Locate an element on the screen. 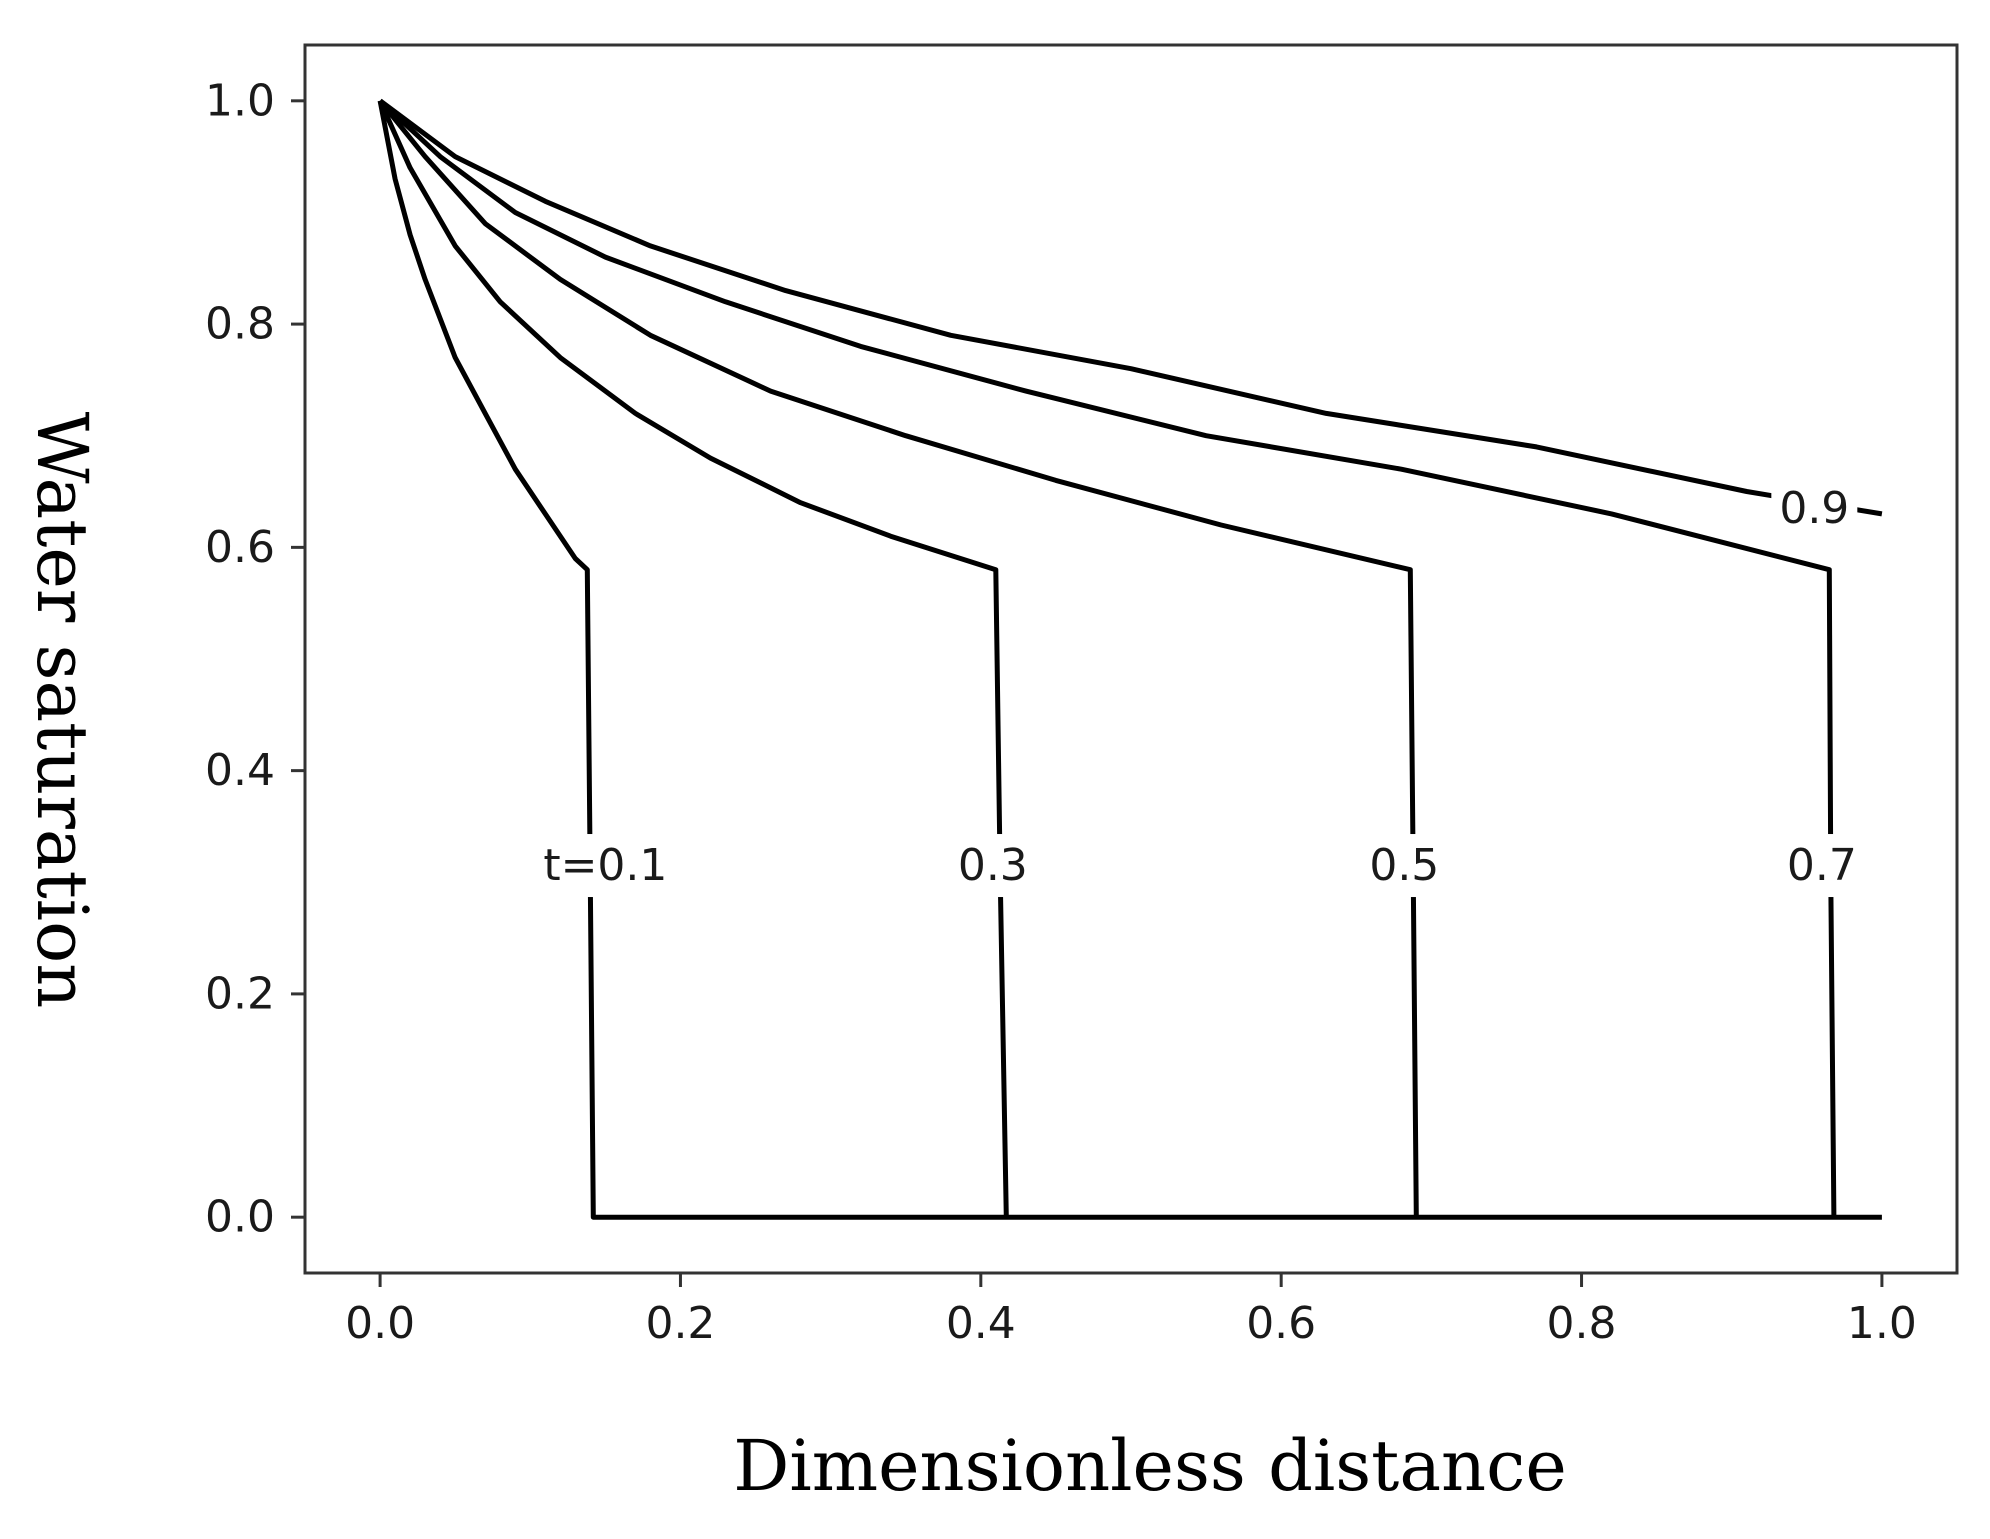 Image resolution: width=1990 pixels, height=1539 pixels. curve-label-0-9: 0.9 is located at coordinates (1814, 508).